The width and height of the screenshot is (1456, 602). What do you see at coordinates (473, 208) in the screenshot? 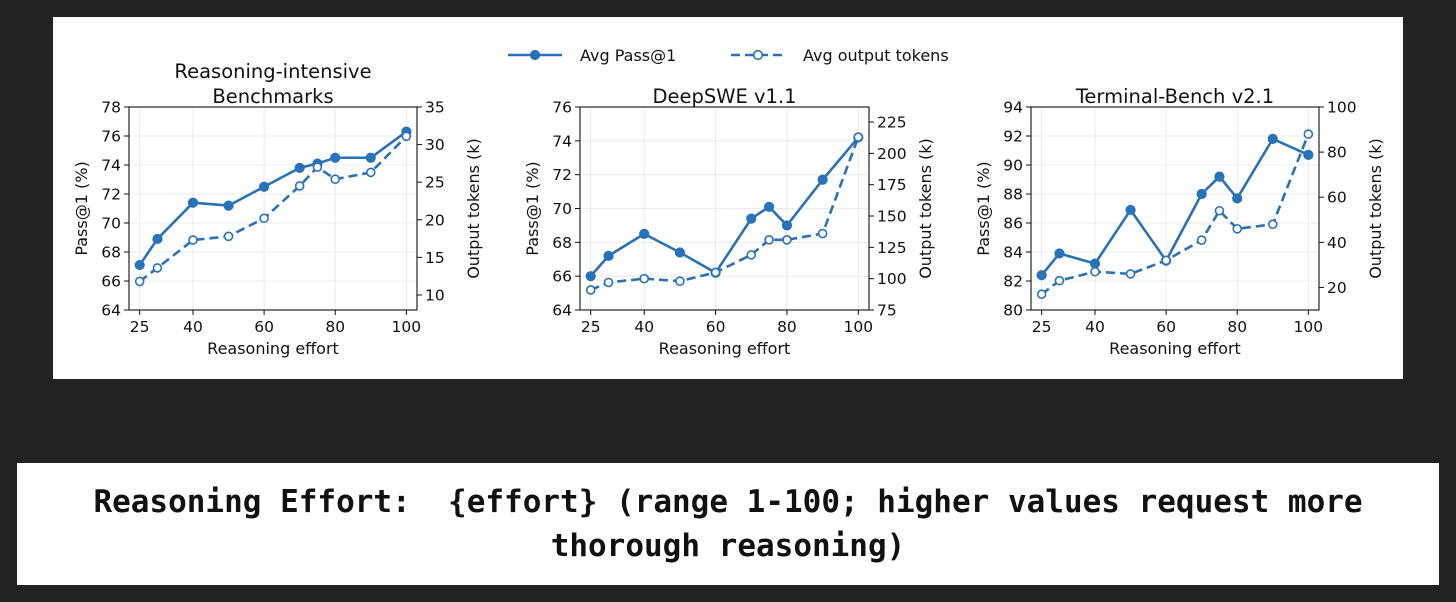
I see `y2-axis-label: Output tokens (k)` at bounding box center [473, 208].